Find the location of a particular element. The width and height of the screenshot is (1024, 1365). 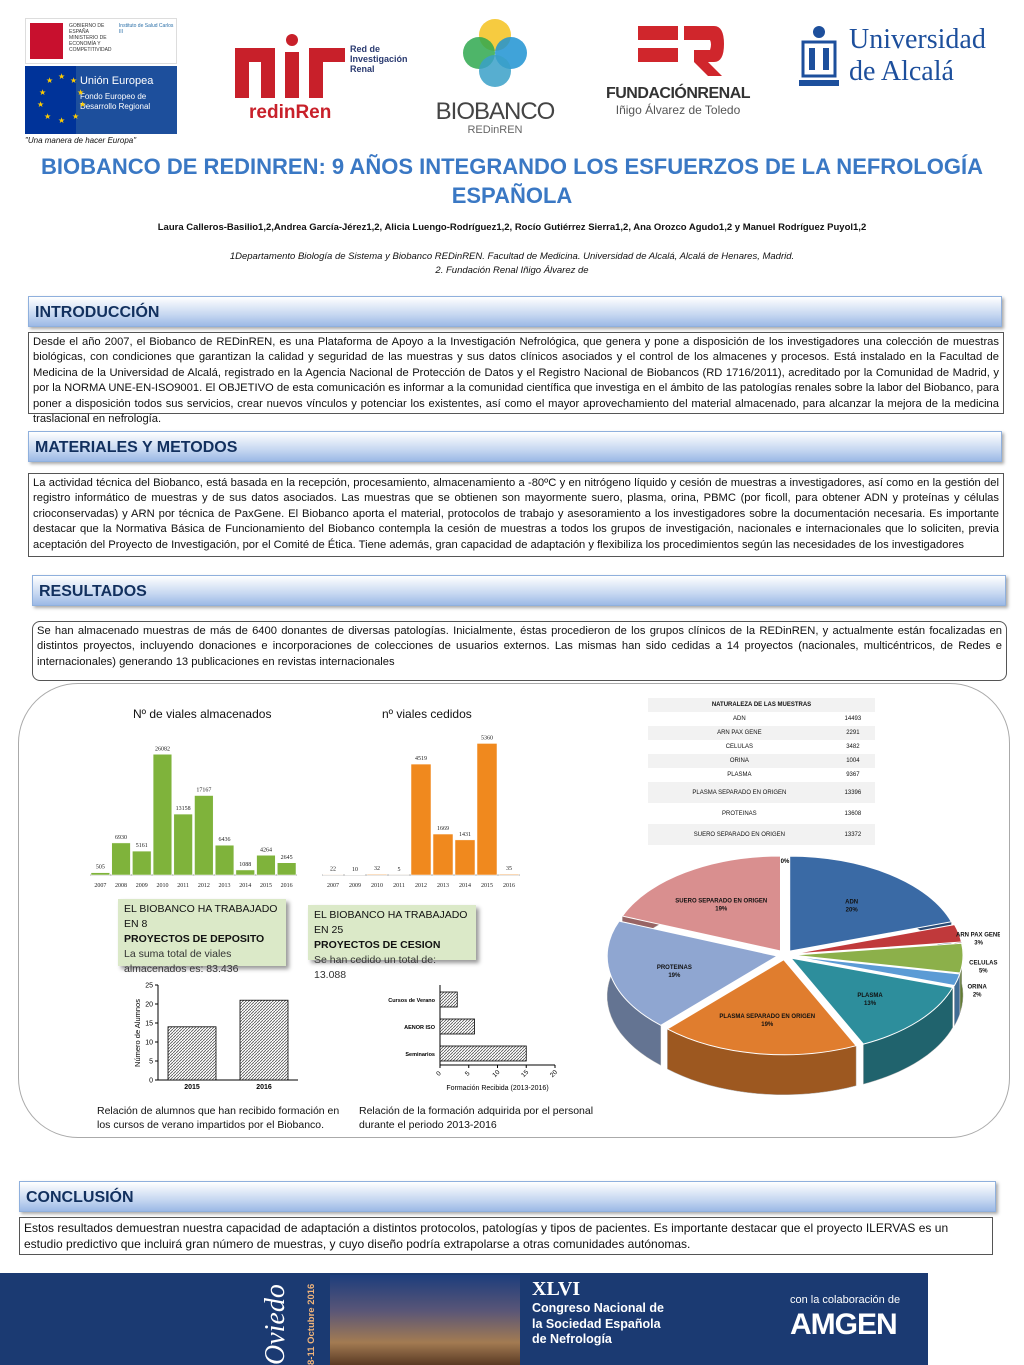

redinren-text: Red de Investigación Renal is located at coordinates (379, 59).